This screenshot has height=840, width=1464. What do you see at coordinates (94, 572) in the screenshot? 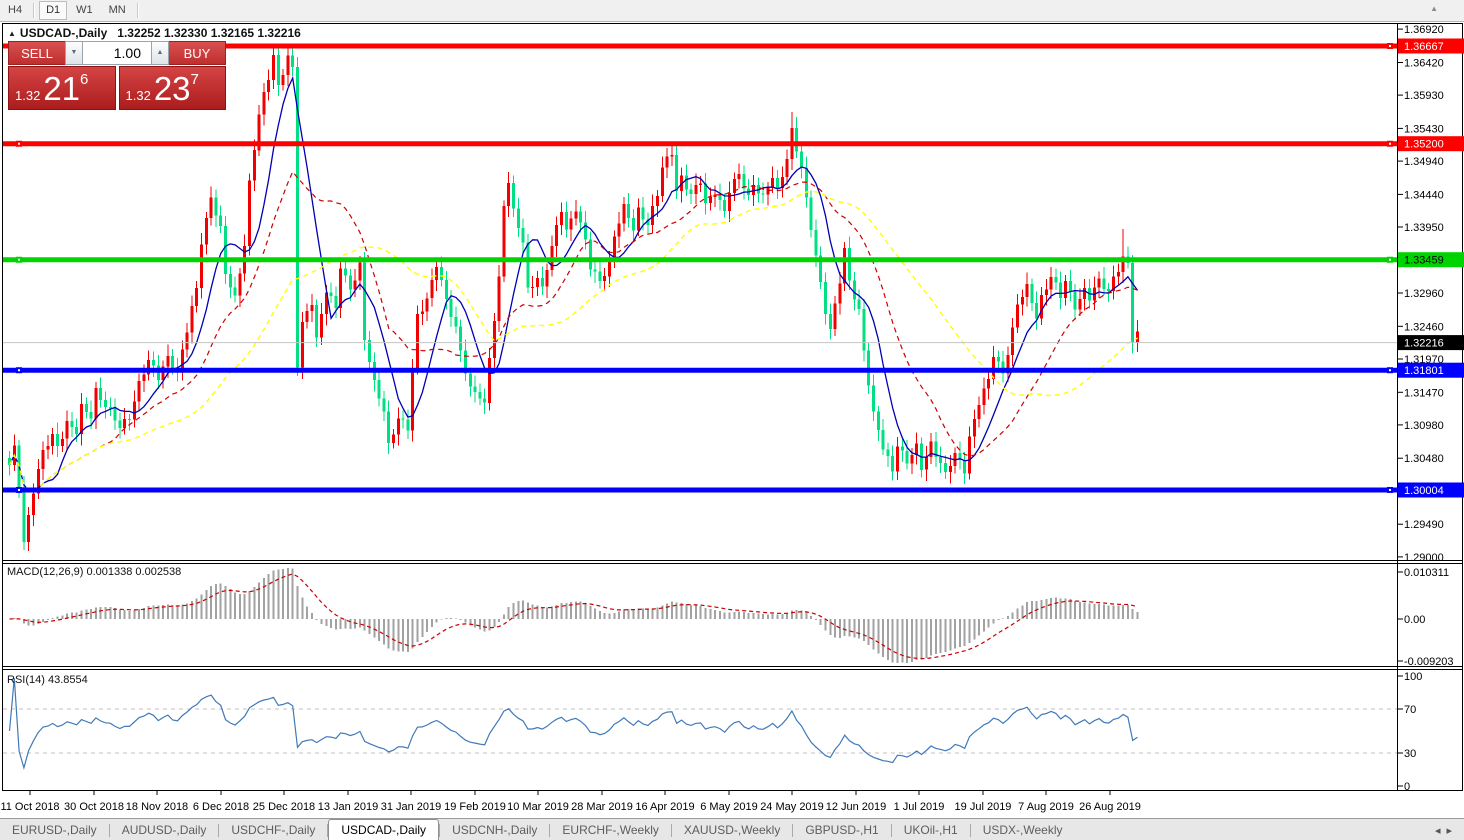
I see `macd-label: MACD(12,26,9) 0.001338 0.002538` at bounding box center [94, 572].